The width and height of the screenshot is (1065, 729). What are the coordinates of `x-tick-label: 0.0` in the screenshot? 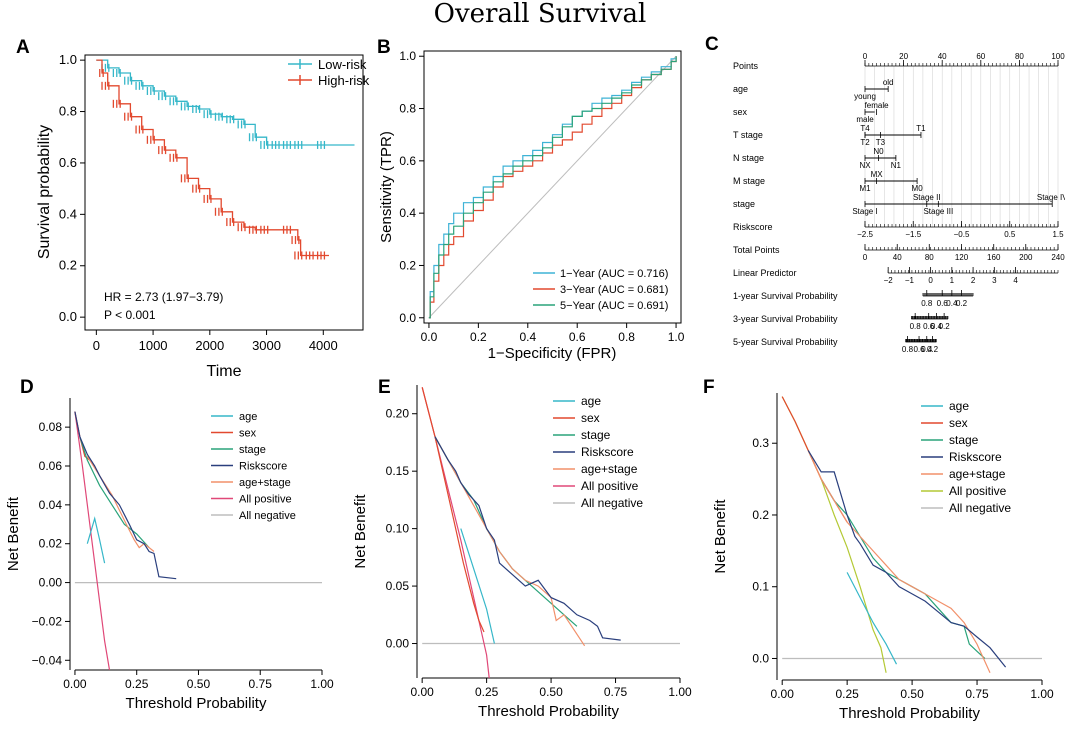 It's located at (429, 337).